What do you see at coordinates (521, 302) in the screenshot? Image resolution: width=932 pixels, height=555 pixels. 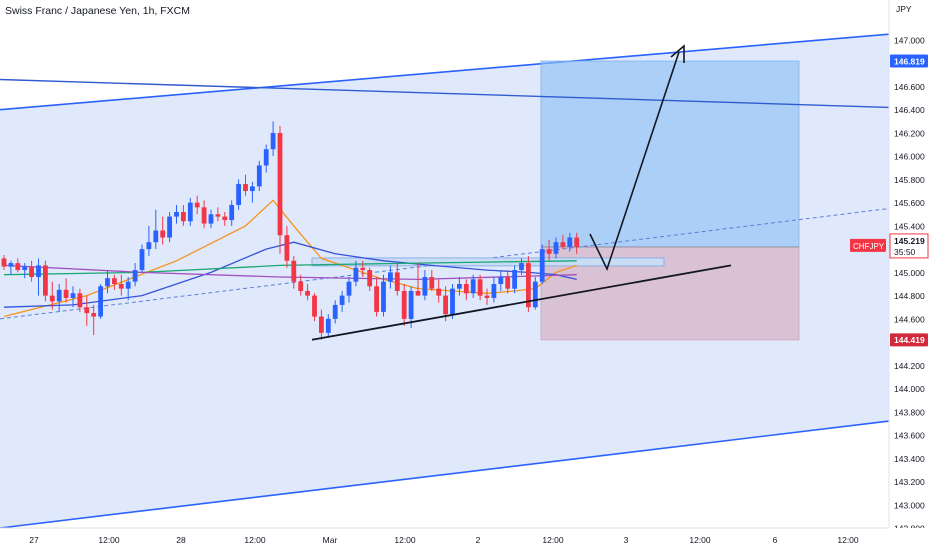 I see `support-line` at bounding box center [521, 302].